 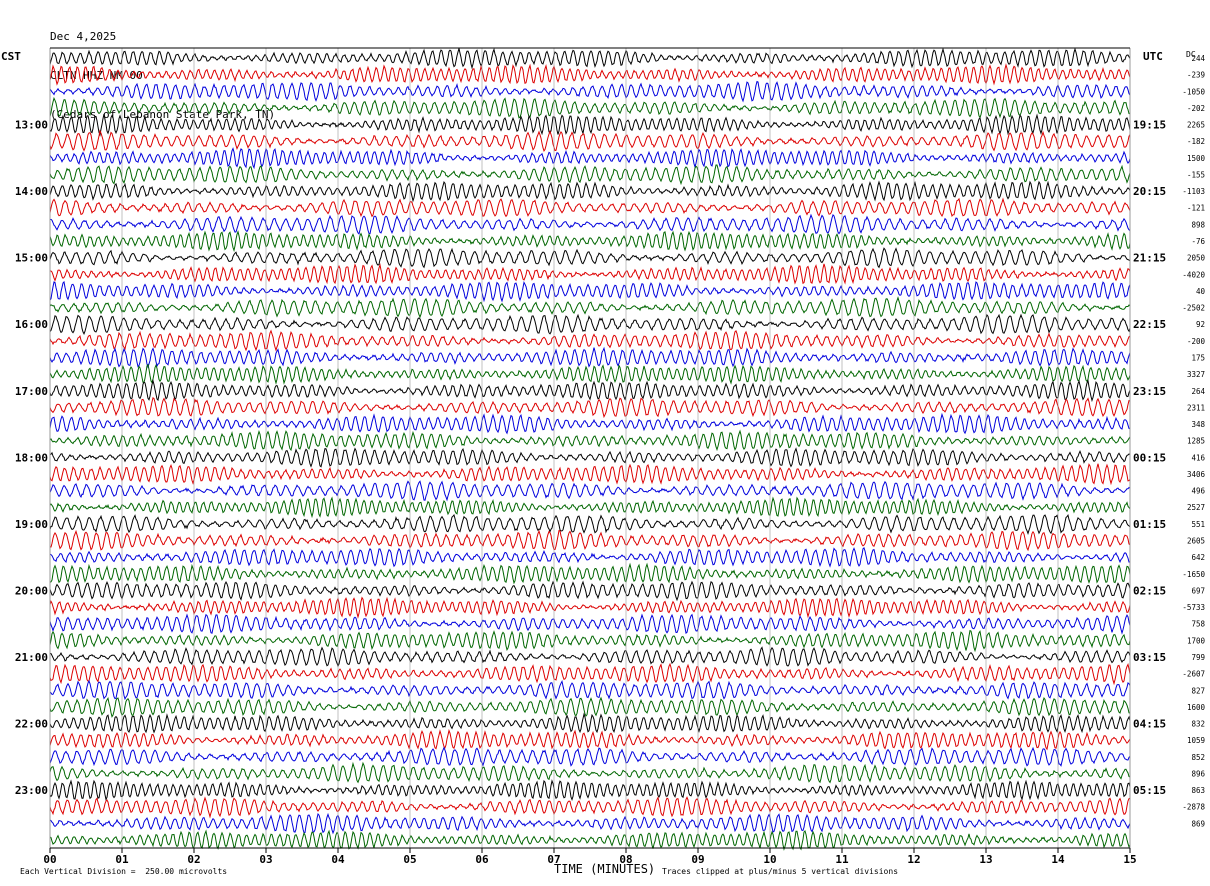 What do you see at coordinates (409, 859) in the screenshot?
I see `x-tick-label: 05` at bounding box center [409, 859].